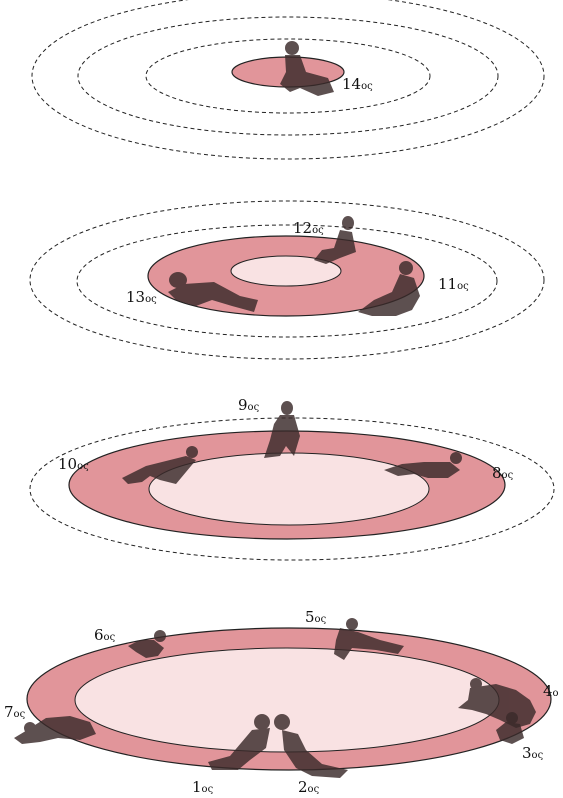 The image size is (563, 798). I want to click on label-2: 2ος, so click(309, 787).